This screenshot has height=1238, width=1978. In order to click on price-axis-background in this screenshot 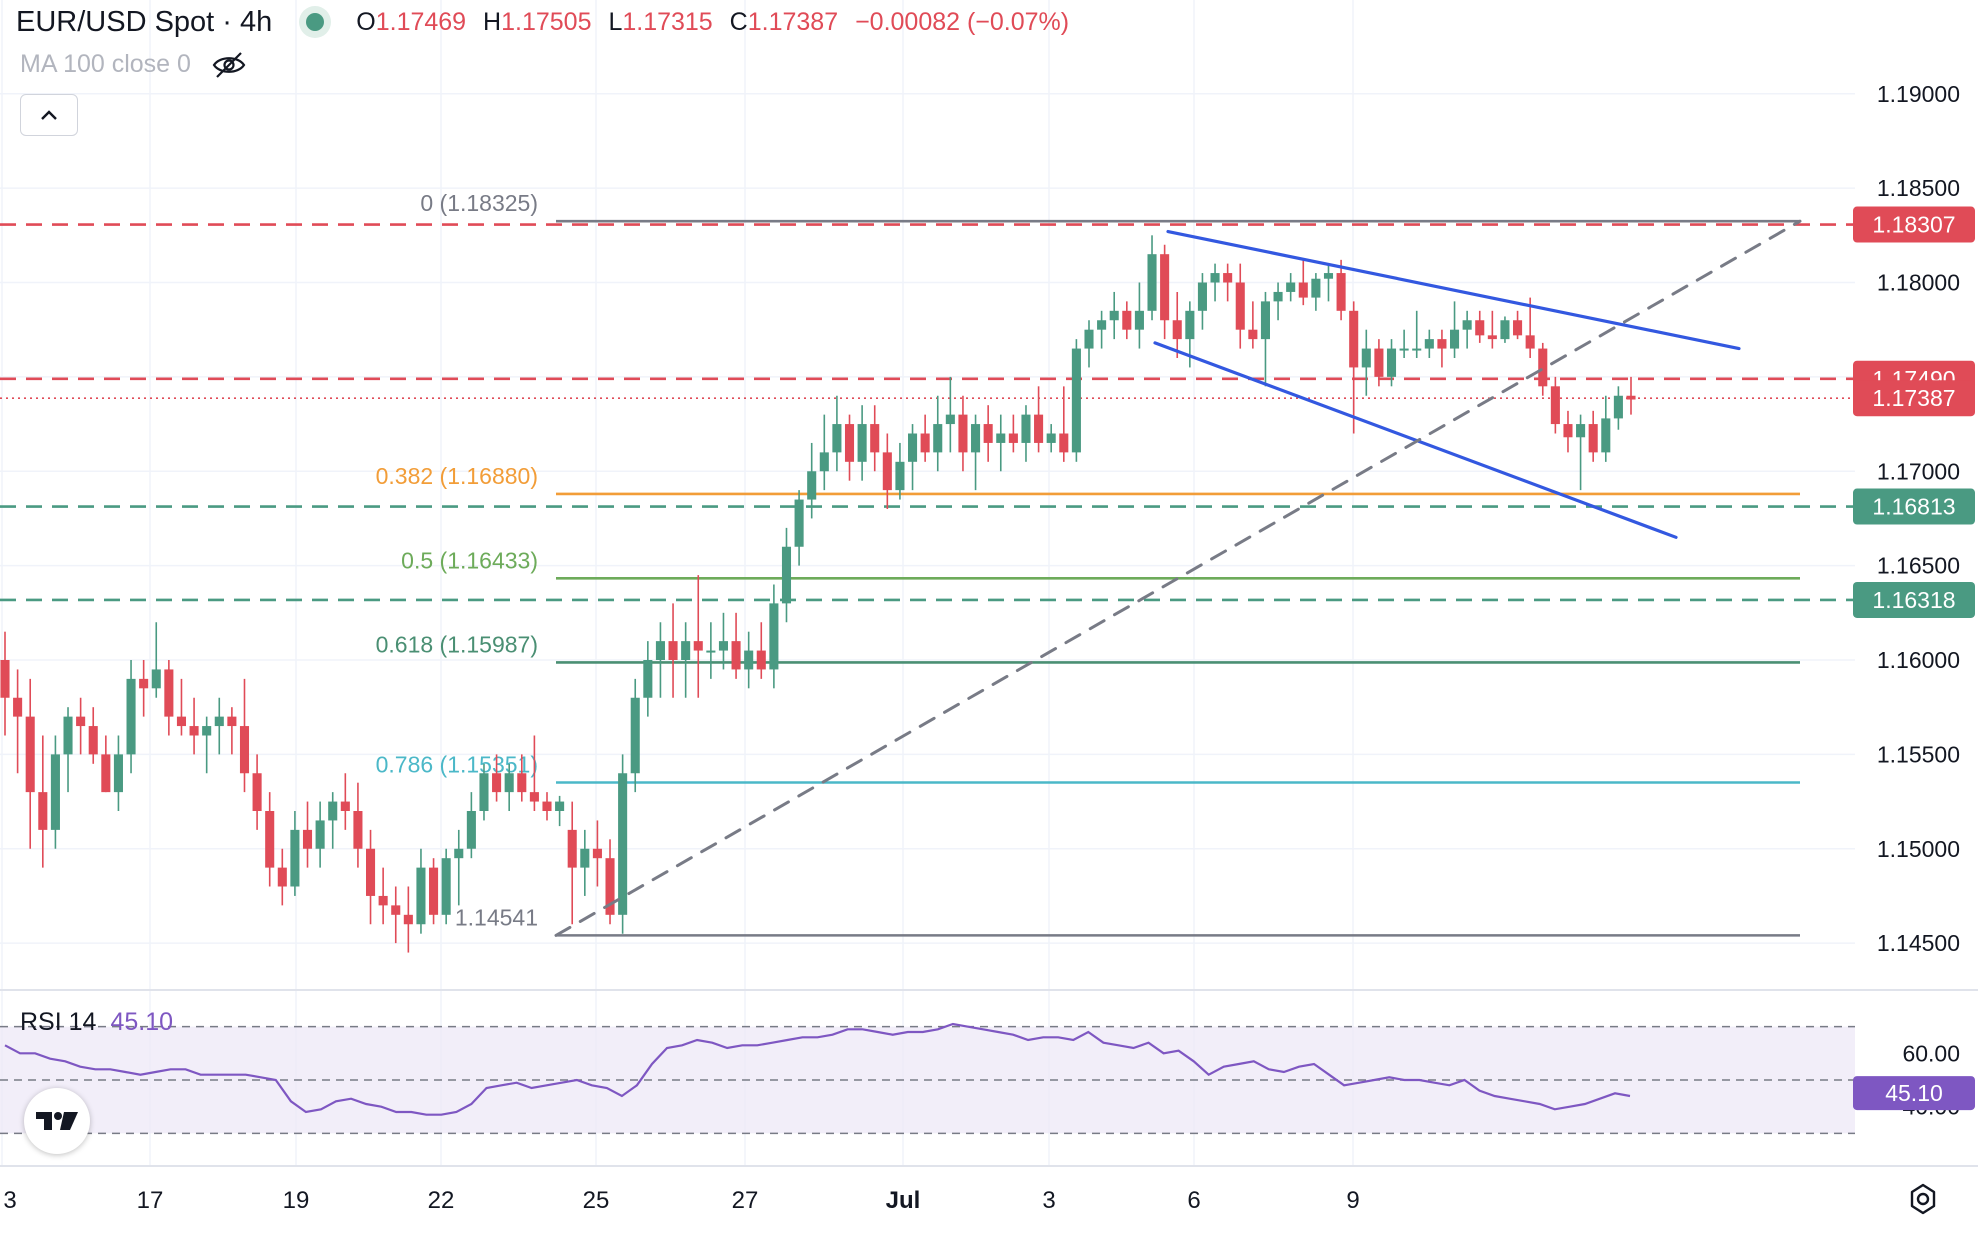, I will do `click(1916, 619)`.